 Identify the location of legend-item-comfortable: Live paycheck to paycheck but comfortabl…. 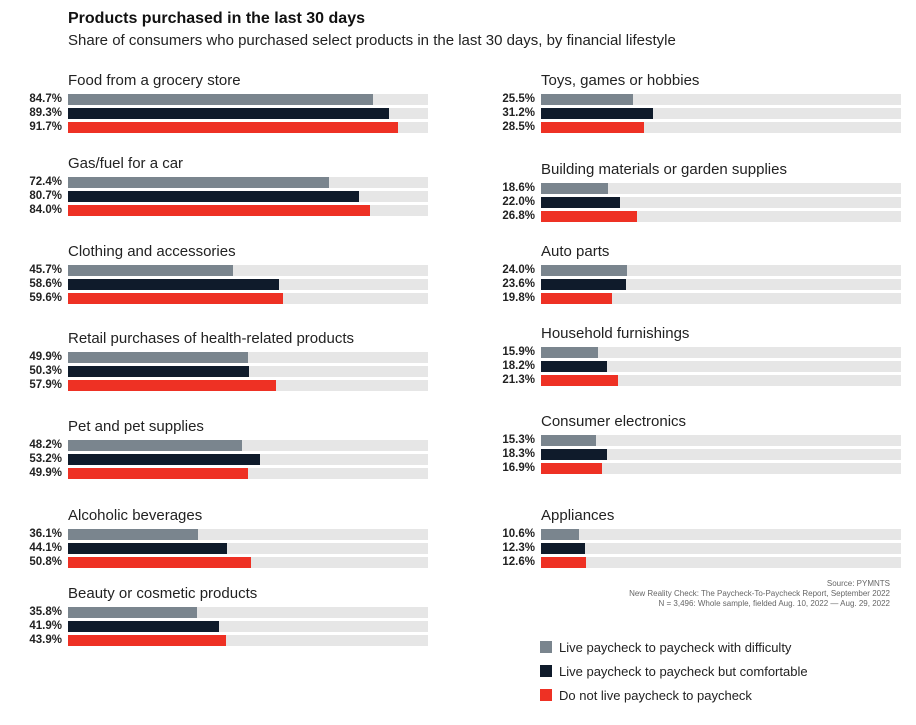
(674, 671).